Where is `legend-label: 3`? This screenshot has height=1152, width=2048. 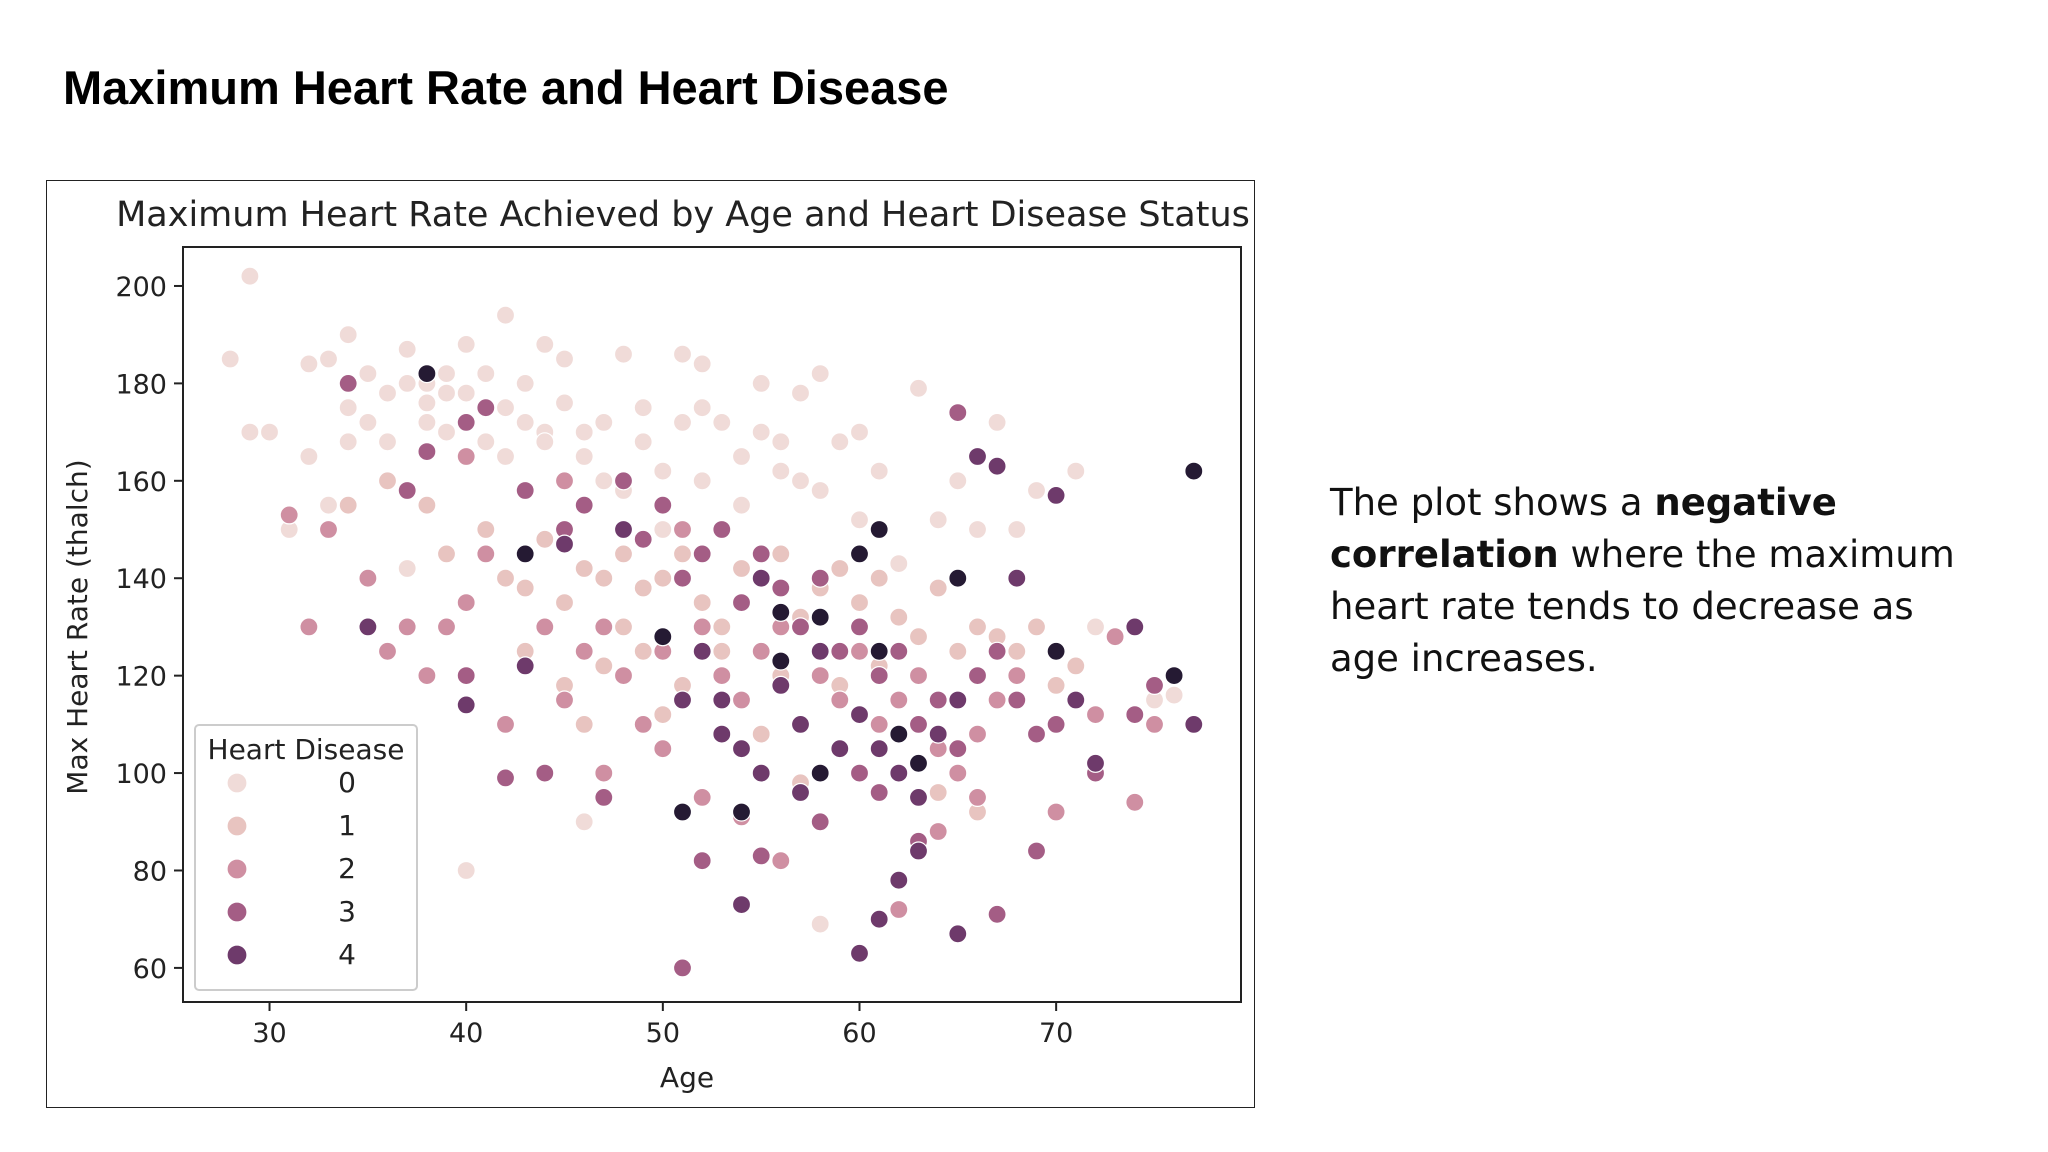
legend-label: 3 is located at coordinates (347, 911).